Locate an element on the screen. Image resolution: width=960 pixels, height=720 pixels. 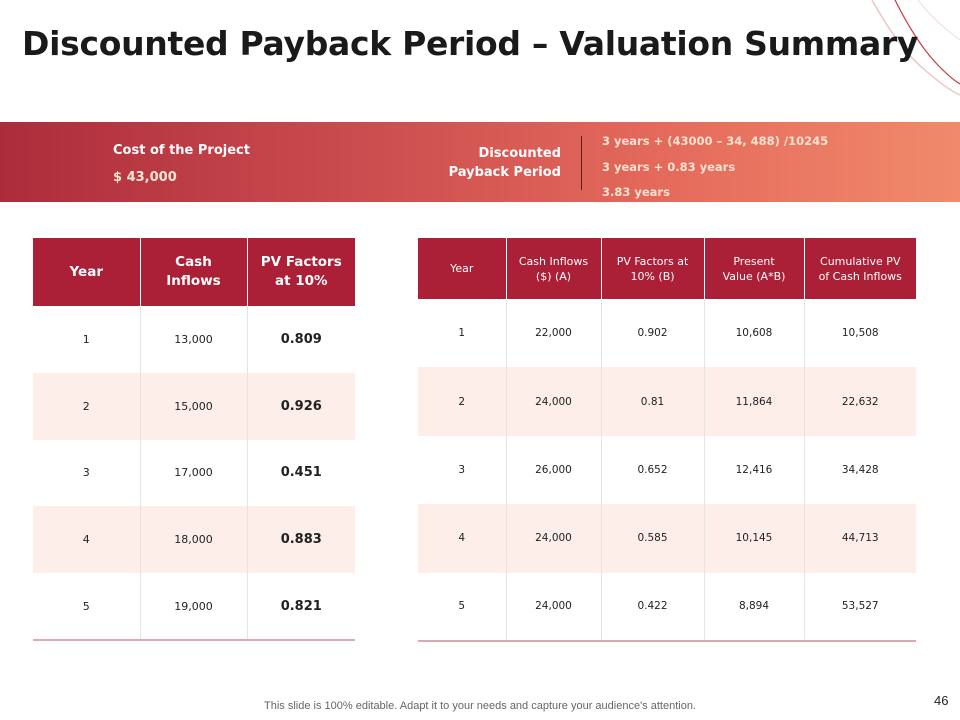
table-row: 1 22,000 0.902 10,608 10,508 is located at coordinates (667, 333).